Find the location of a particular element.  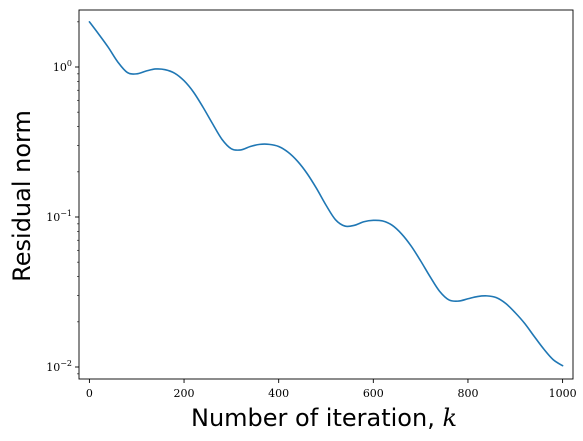

x-tick-label: 0 is located at coordinates (89, 393).